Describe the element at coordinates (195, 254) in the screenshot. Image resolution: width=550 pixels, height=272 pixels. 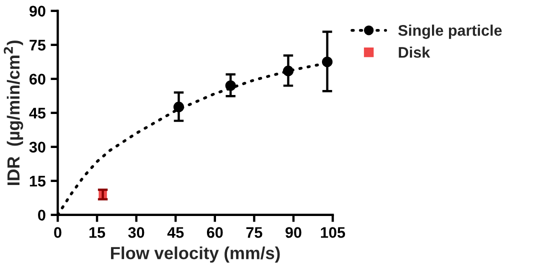
I see `x-axis-title: Flow velocity (mm/s)` at that location.